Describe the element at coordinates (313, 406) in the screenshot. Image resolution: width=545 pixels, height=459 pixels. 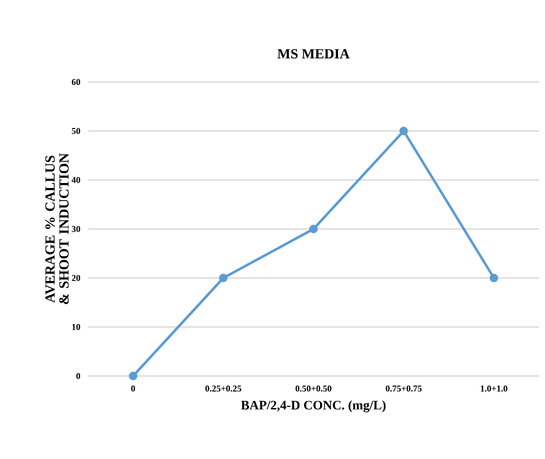
I see `x-axis-title: BAP/2,4-D CONC. (mg/L)` at that location.